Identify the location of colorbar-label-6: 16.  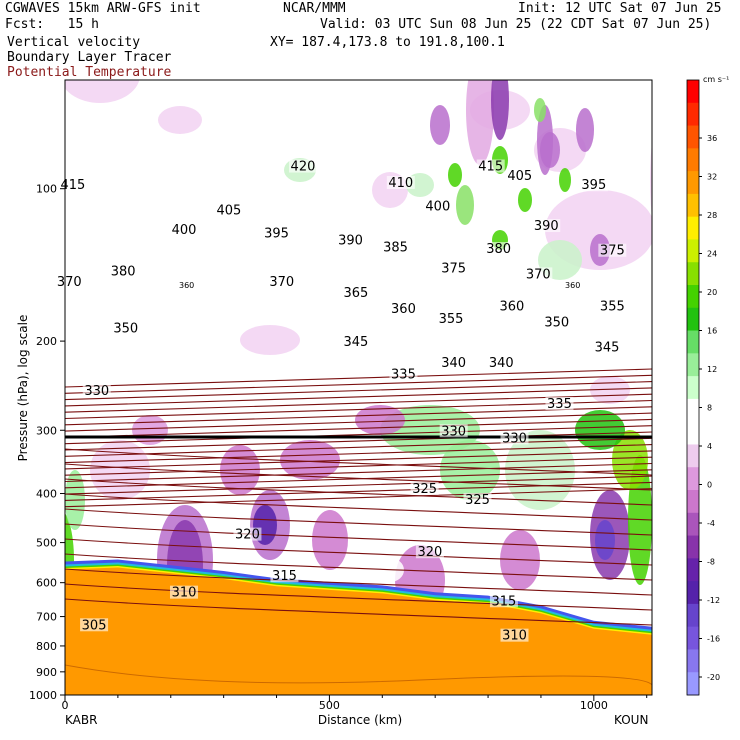
(712, 331).